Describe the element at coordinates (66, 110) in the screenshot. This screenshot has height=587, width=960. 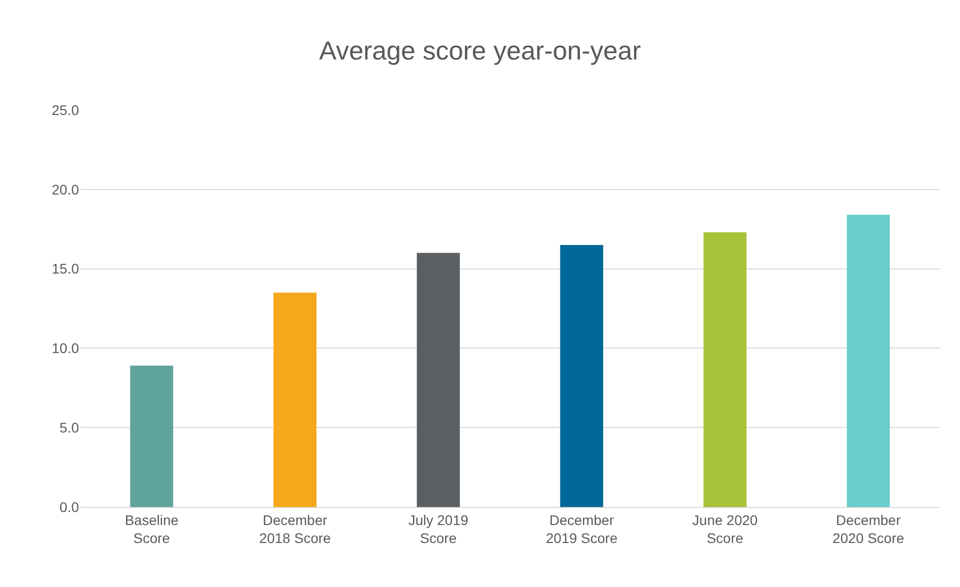
I see `y-tick-label: 25.0` at that location.